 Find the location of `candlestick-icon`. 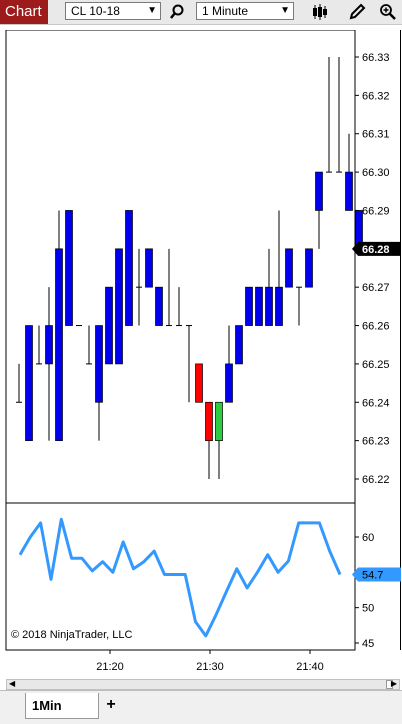

candlestick-icon is located at coordinates (320, 12).